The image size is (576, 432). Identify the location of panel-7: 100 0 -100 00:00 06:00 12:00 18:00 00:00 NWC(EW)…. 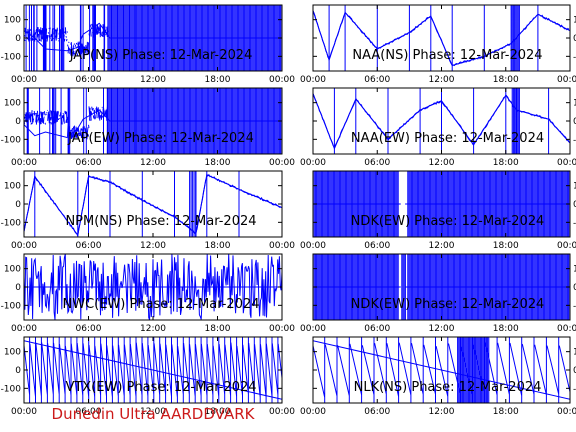
(148, 293).